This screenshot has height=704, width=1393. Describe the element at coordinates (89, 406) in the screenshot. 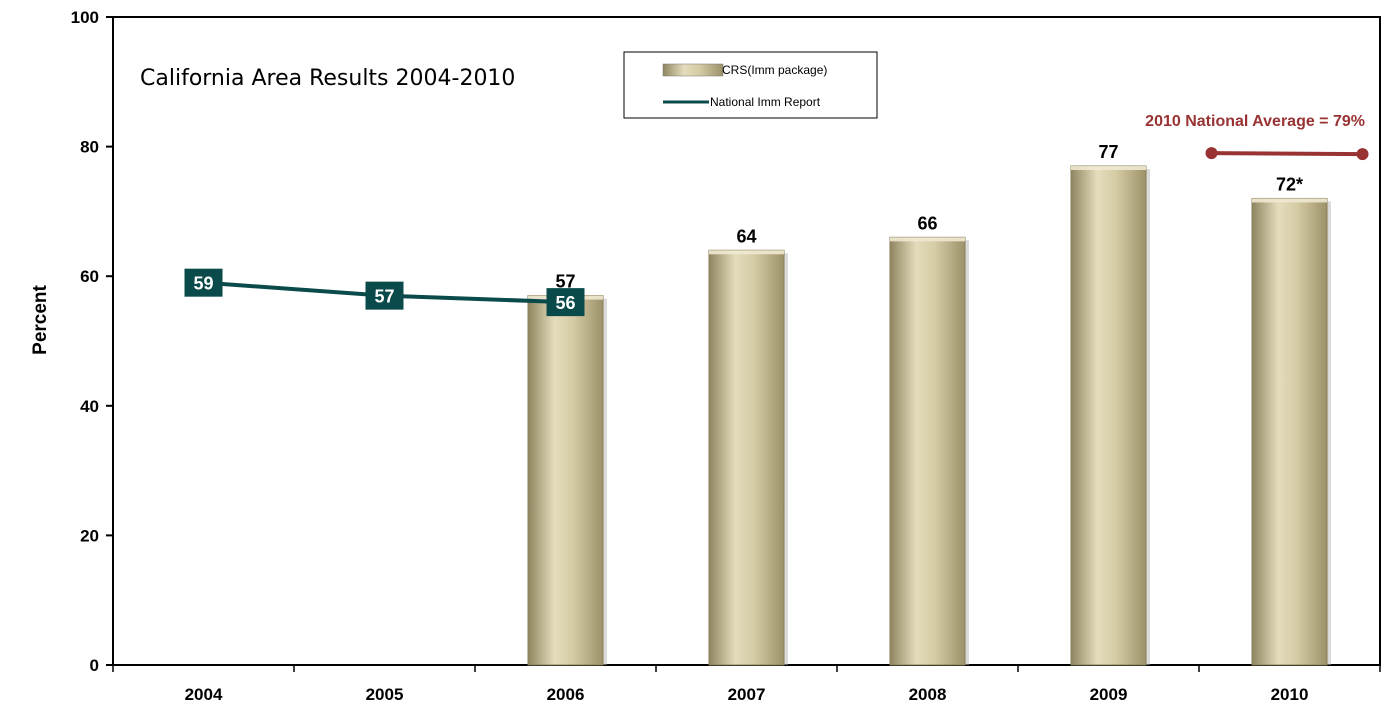

I see `y-tick-label: 40` at that location.